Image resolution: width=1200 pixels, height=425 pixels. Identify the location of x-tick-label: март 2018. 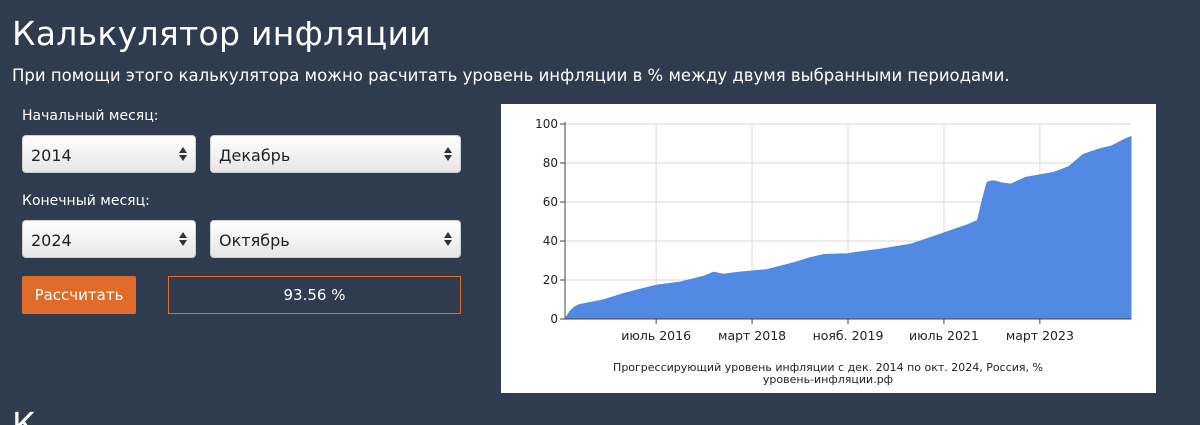
(752, 335).